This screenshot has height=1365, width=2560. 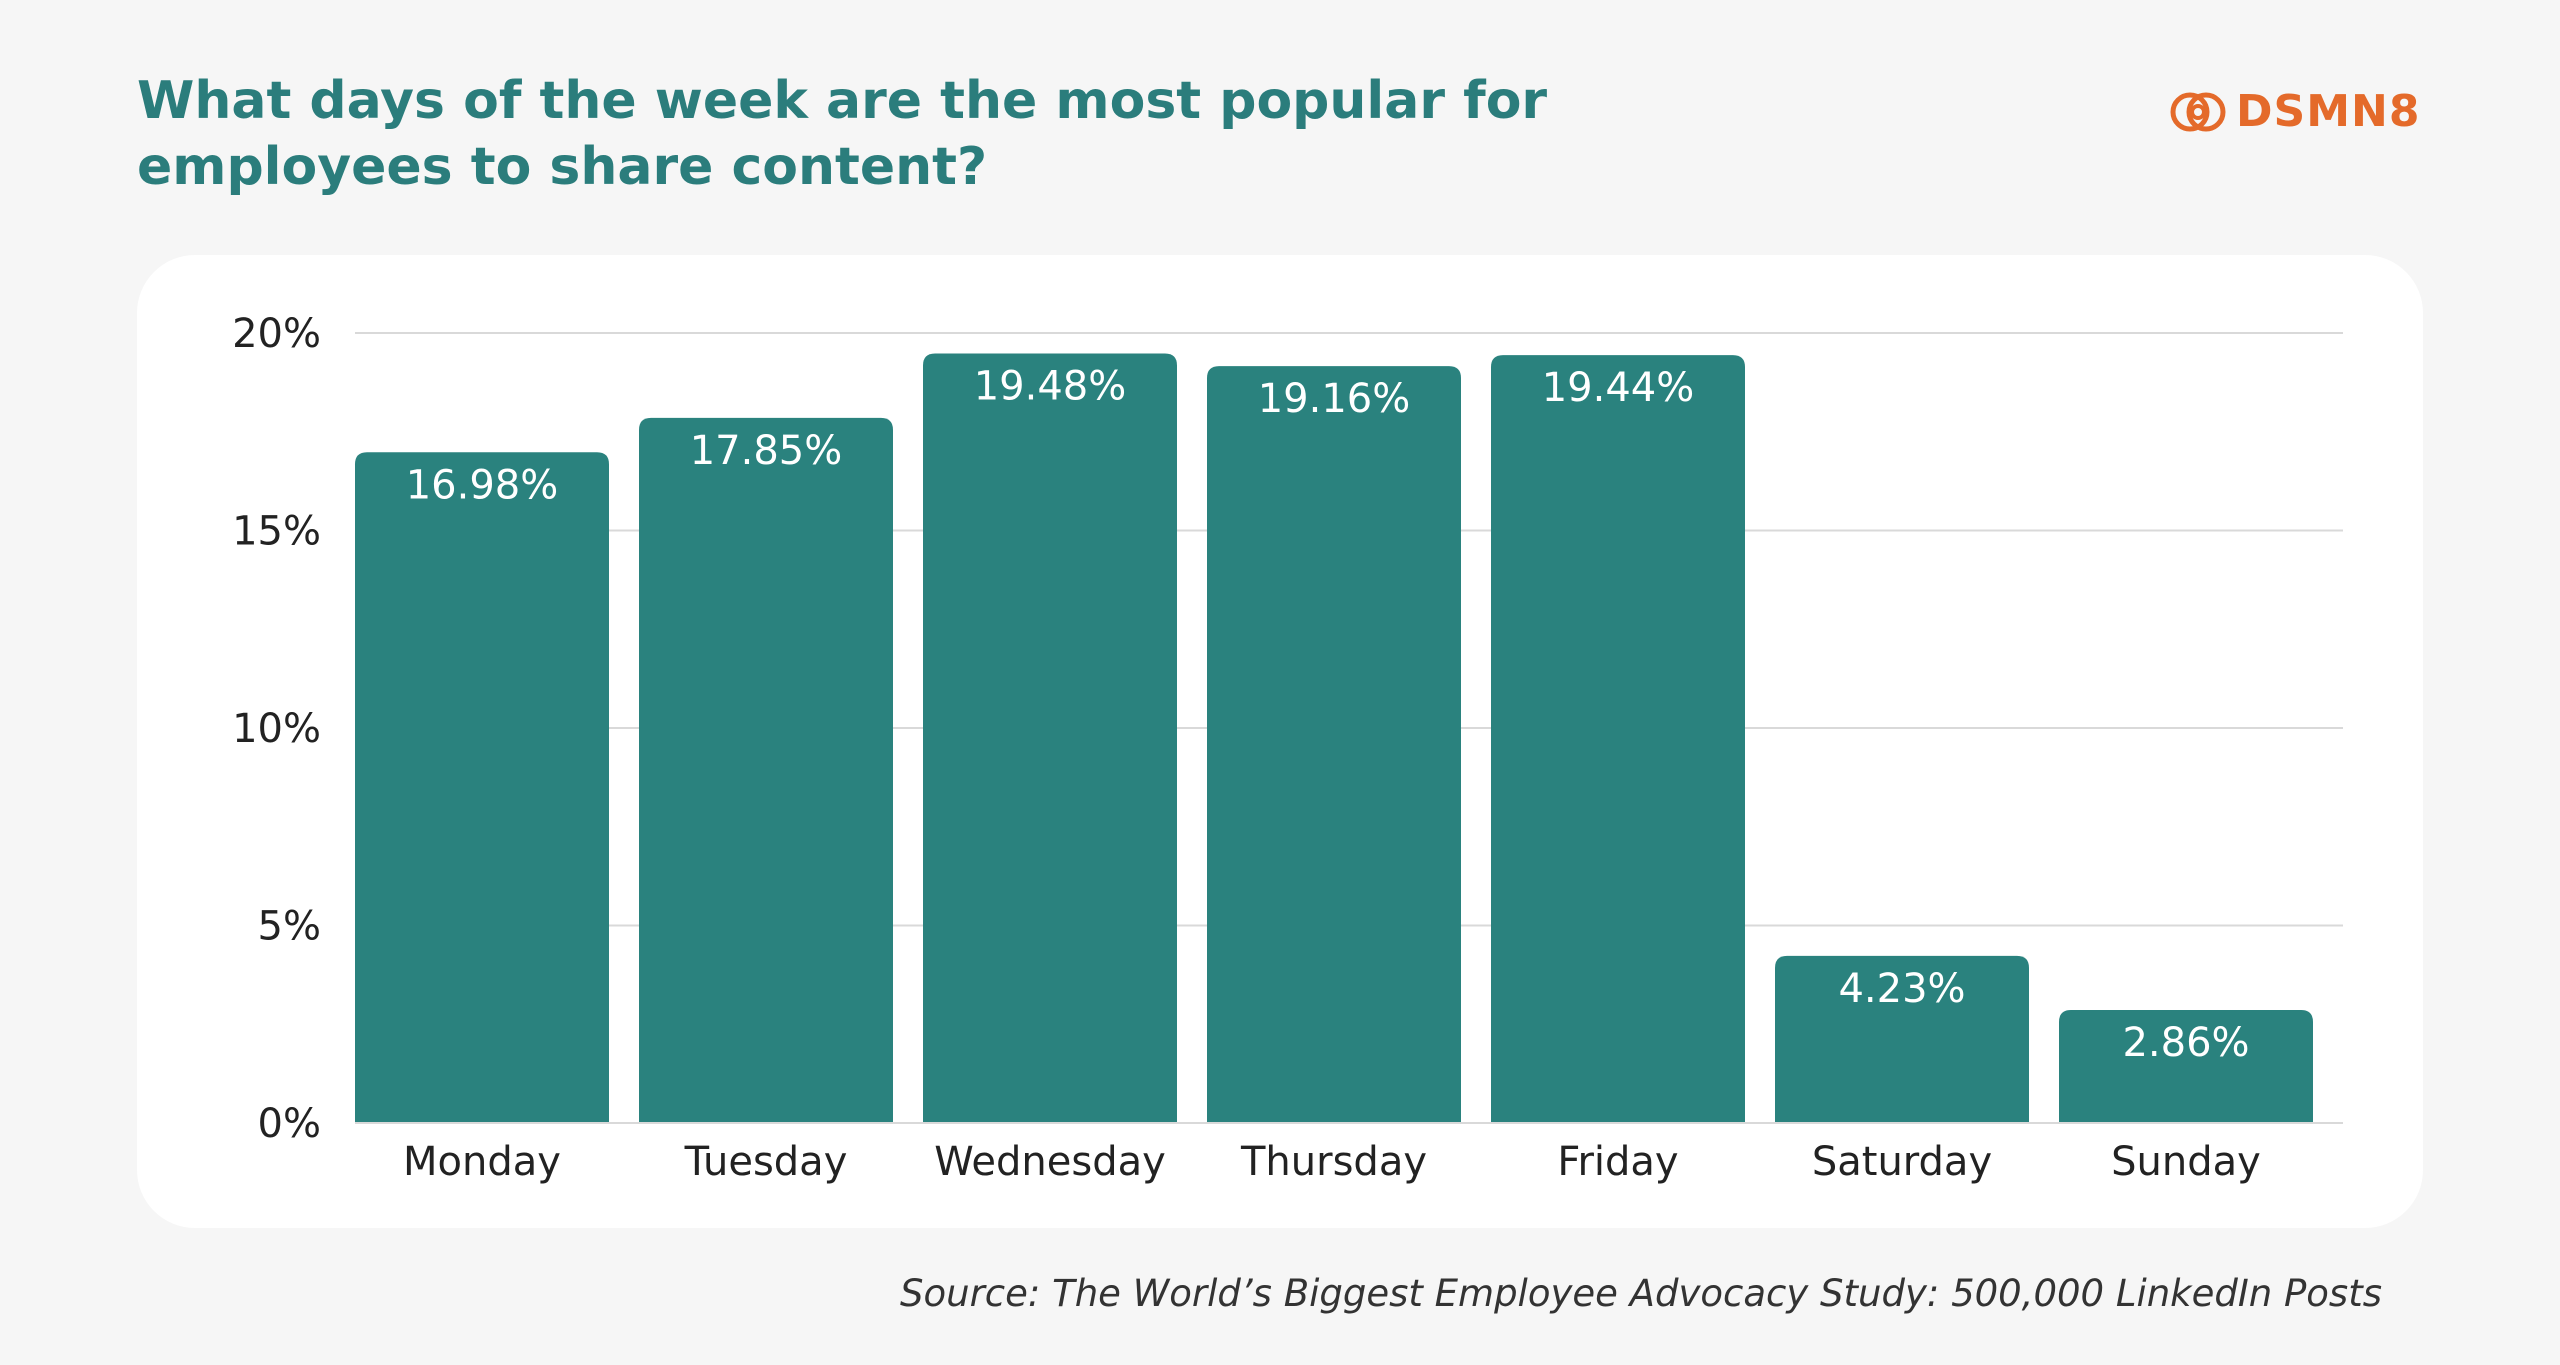 What do you see at coordinates (766, 451) in the screenshot?
I see `data-label: 17.85%` at bounding box center [766, 451].